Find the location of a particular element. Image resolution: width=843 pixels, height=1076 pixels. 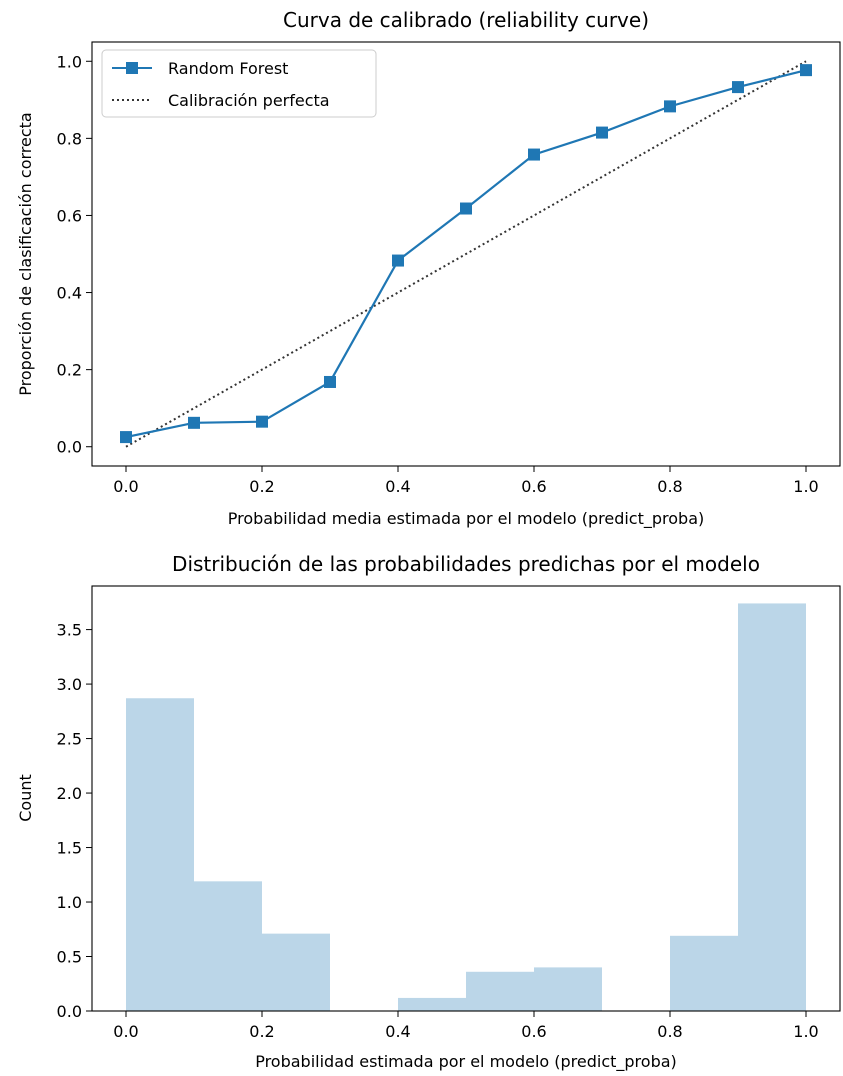

calibration-chart-title: Curva de calibrado (reliability curve) is located at coordinates (466, 20).